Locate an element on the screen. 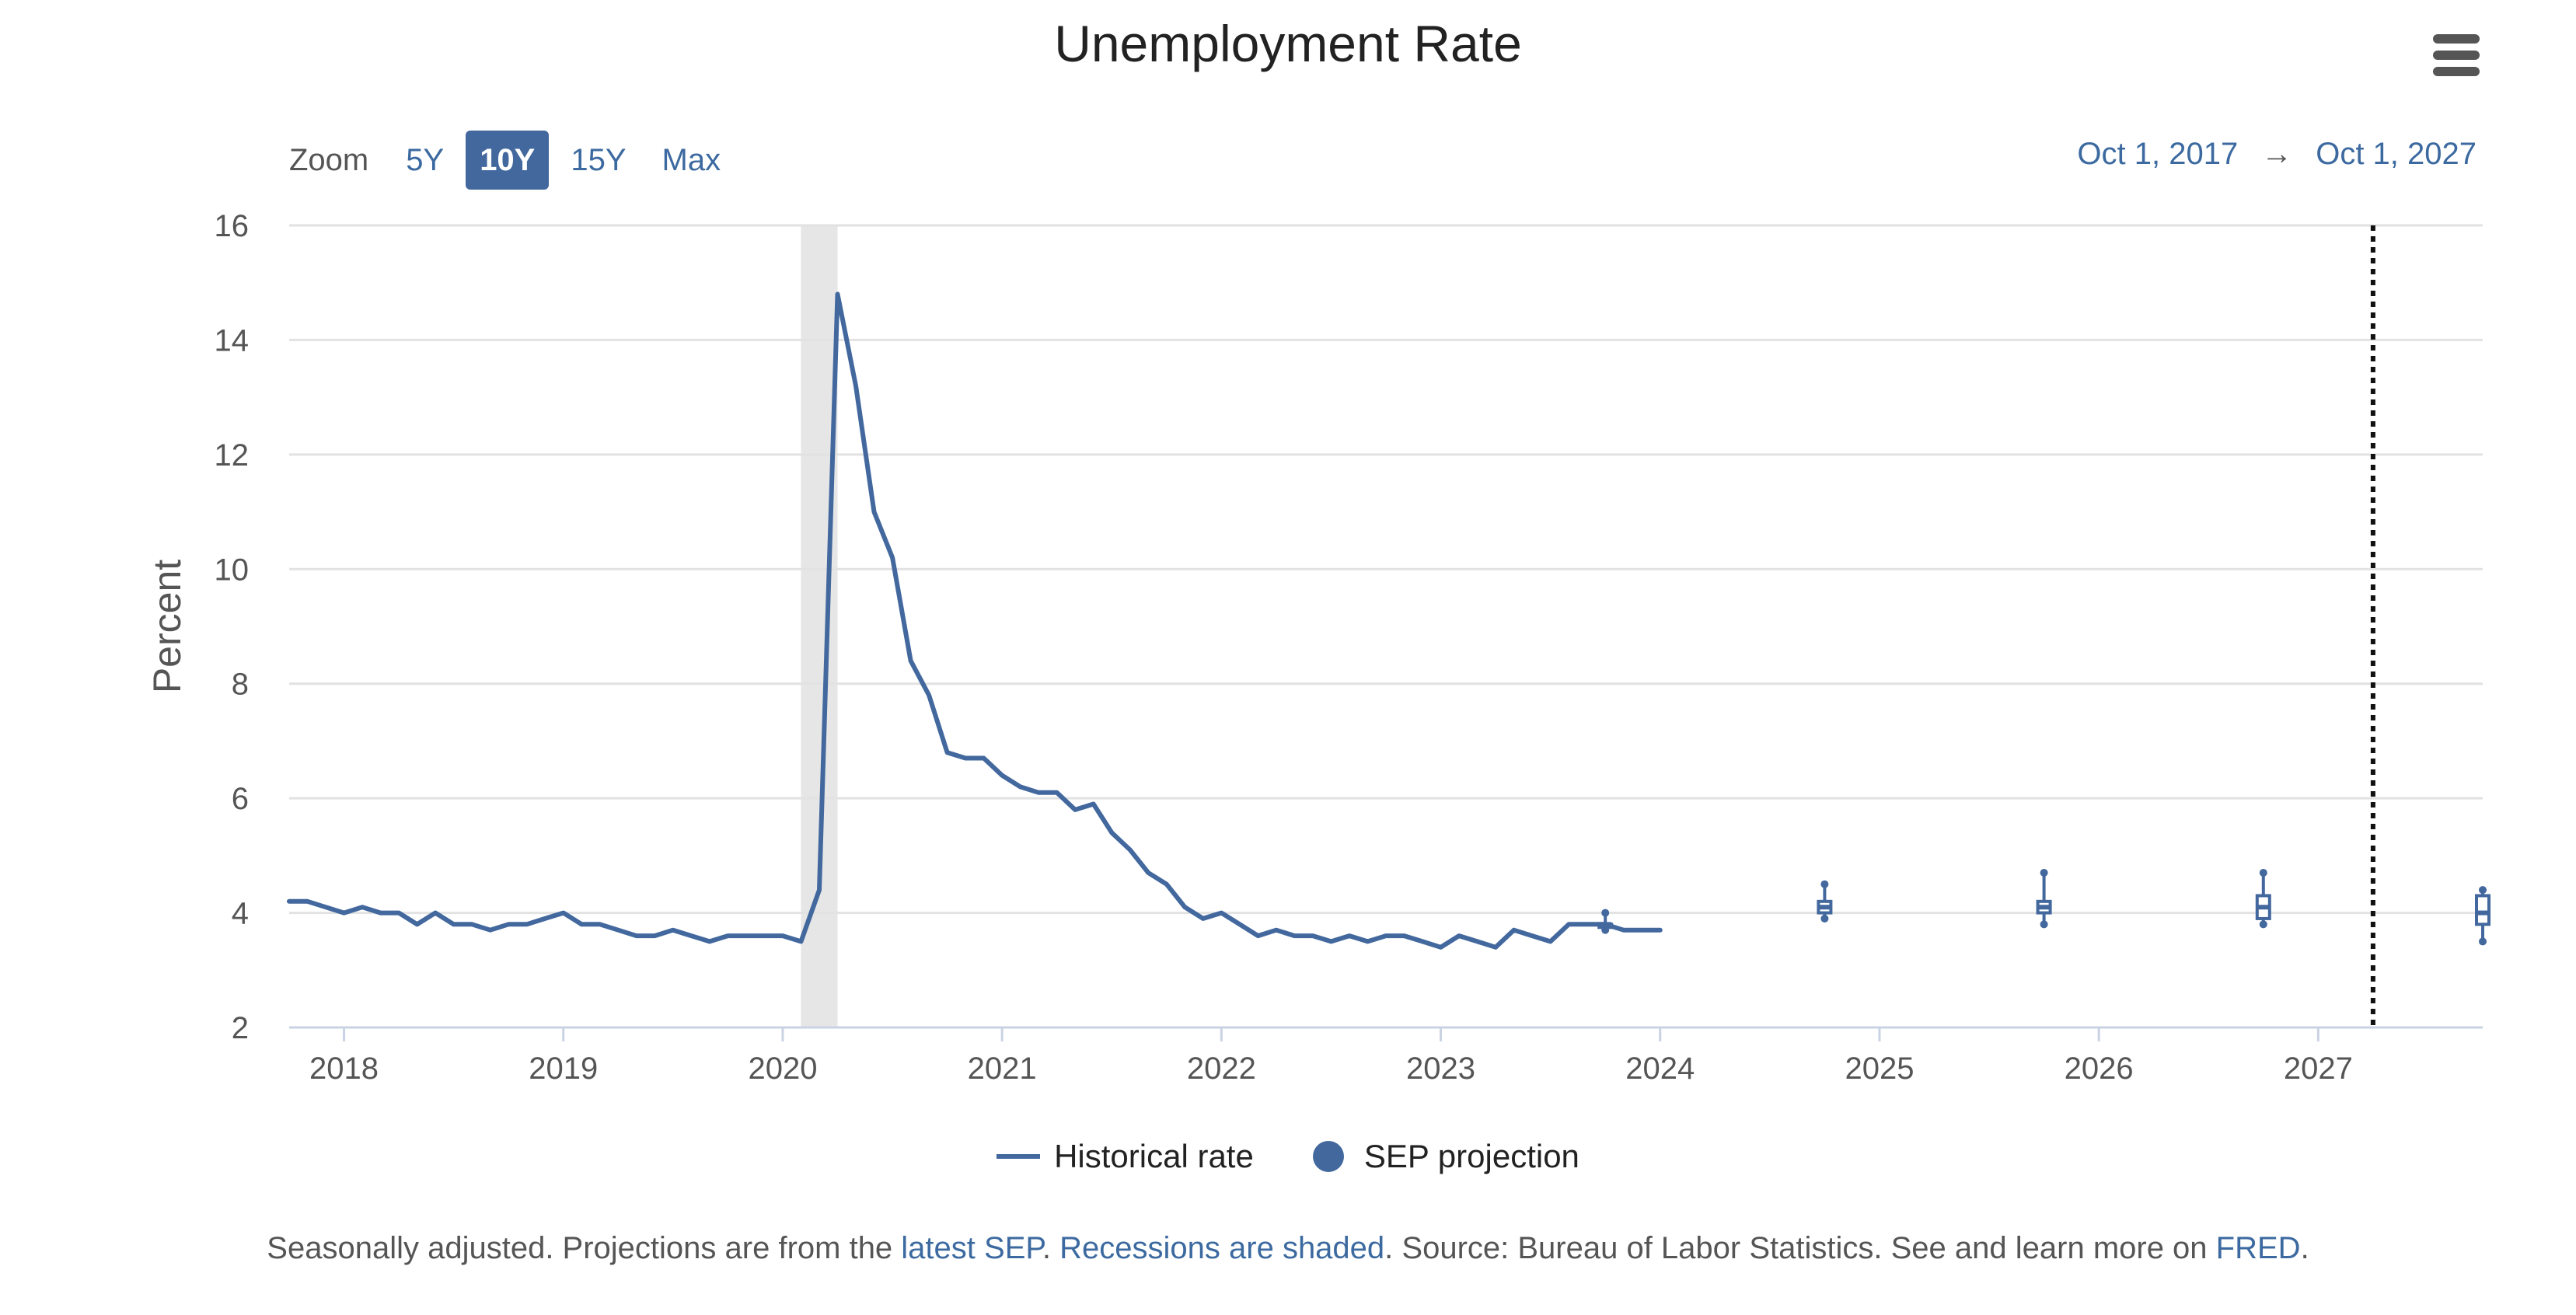 The image size is (2576, 1315). range-arrow-icon: → is located at coordinates (2277, 154).